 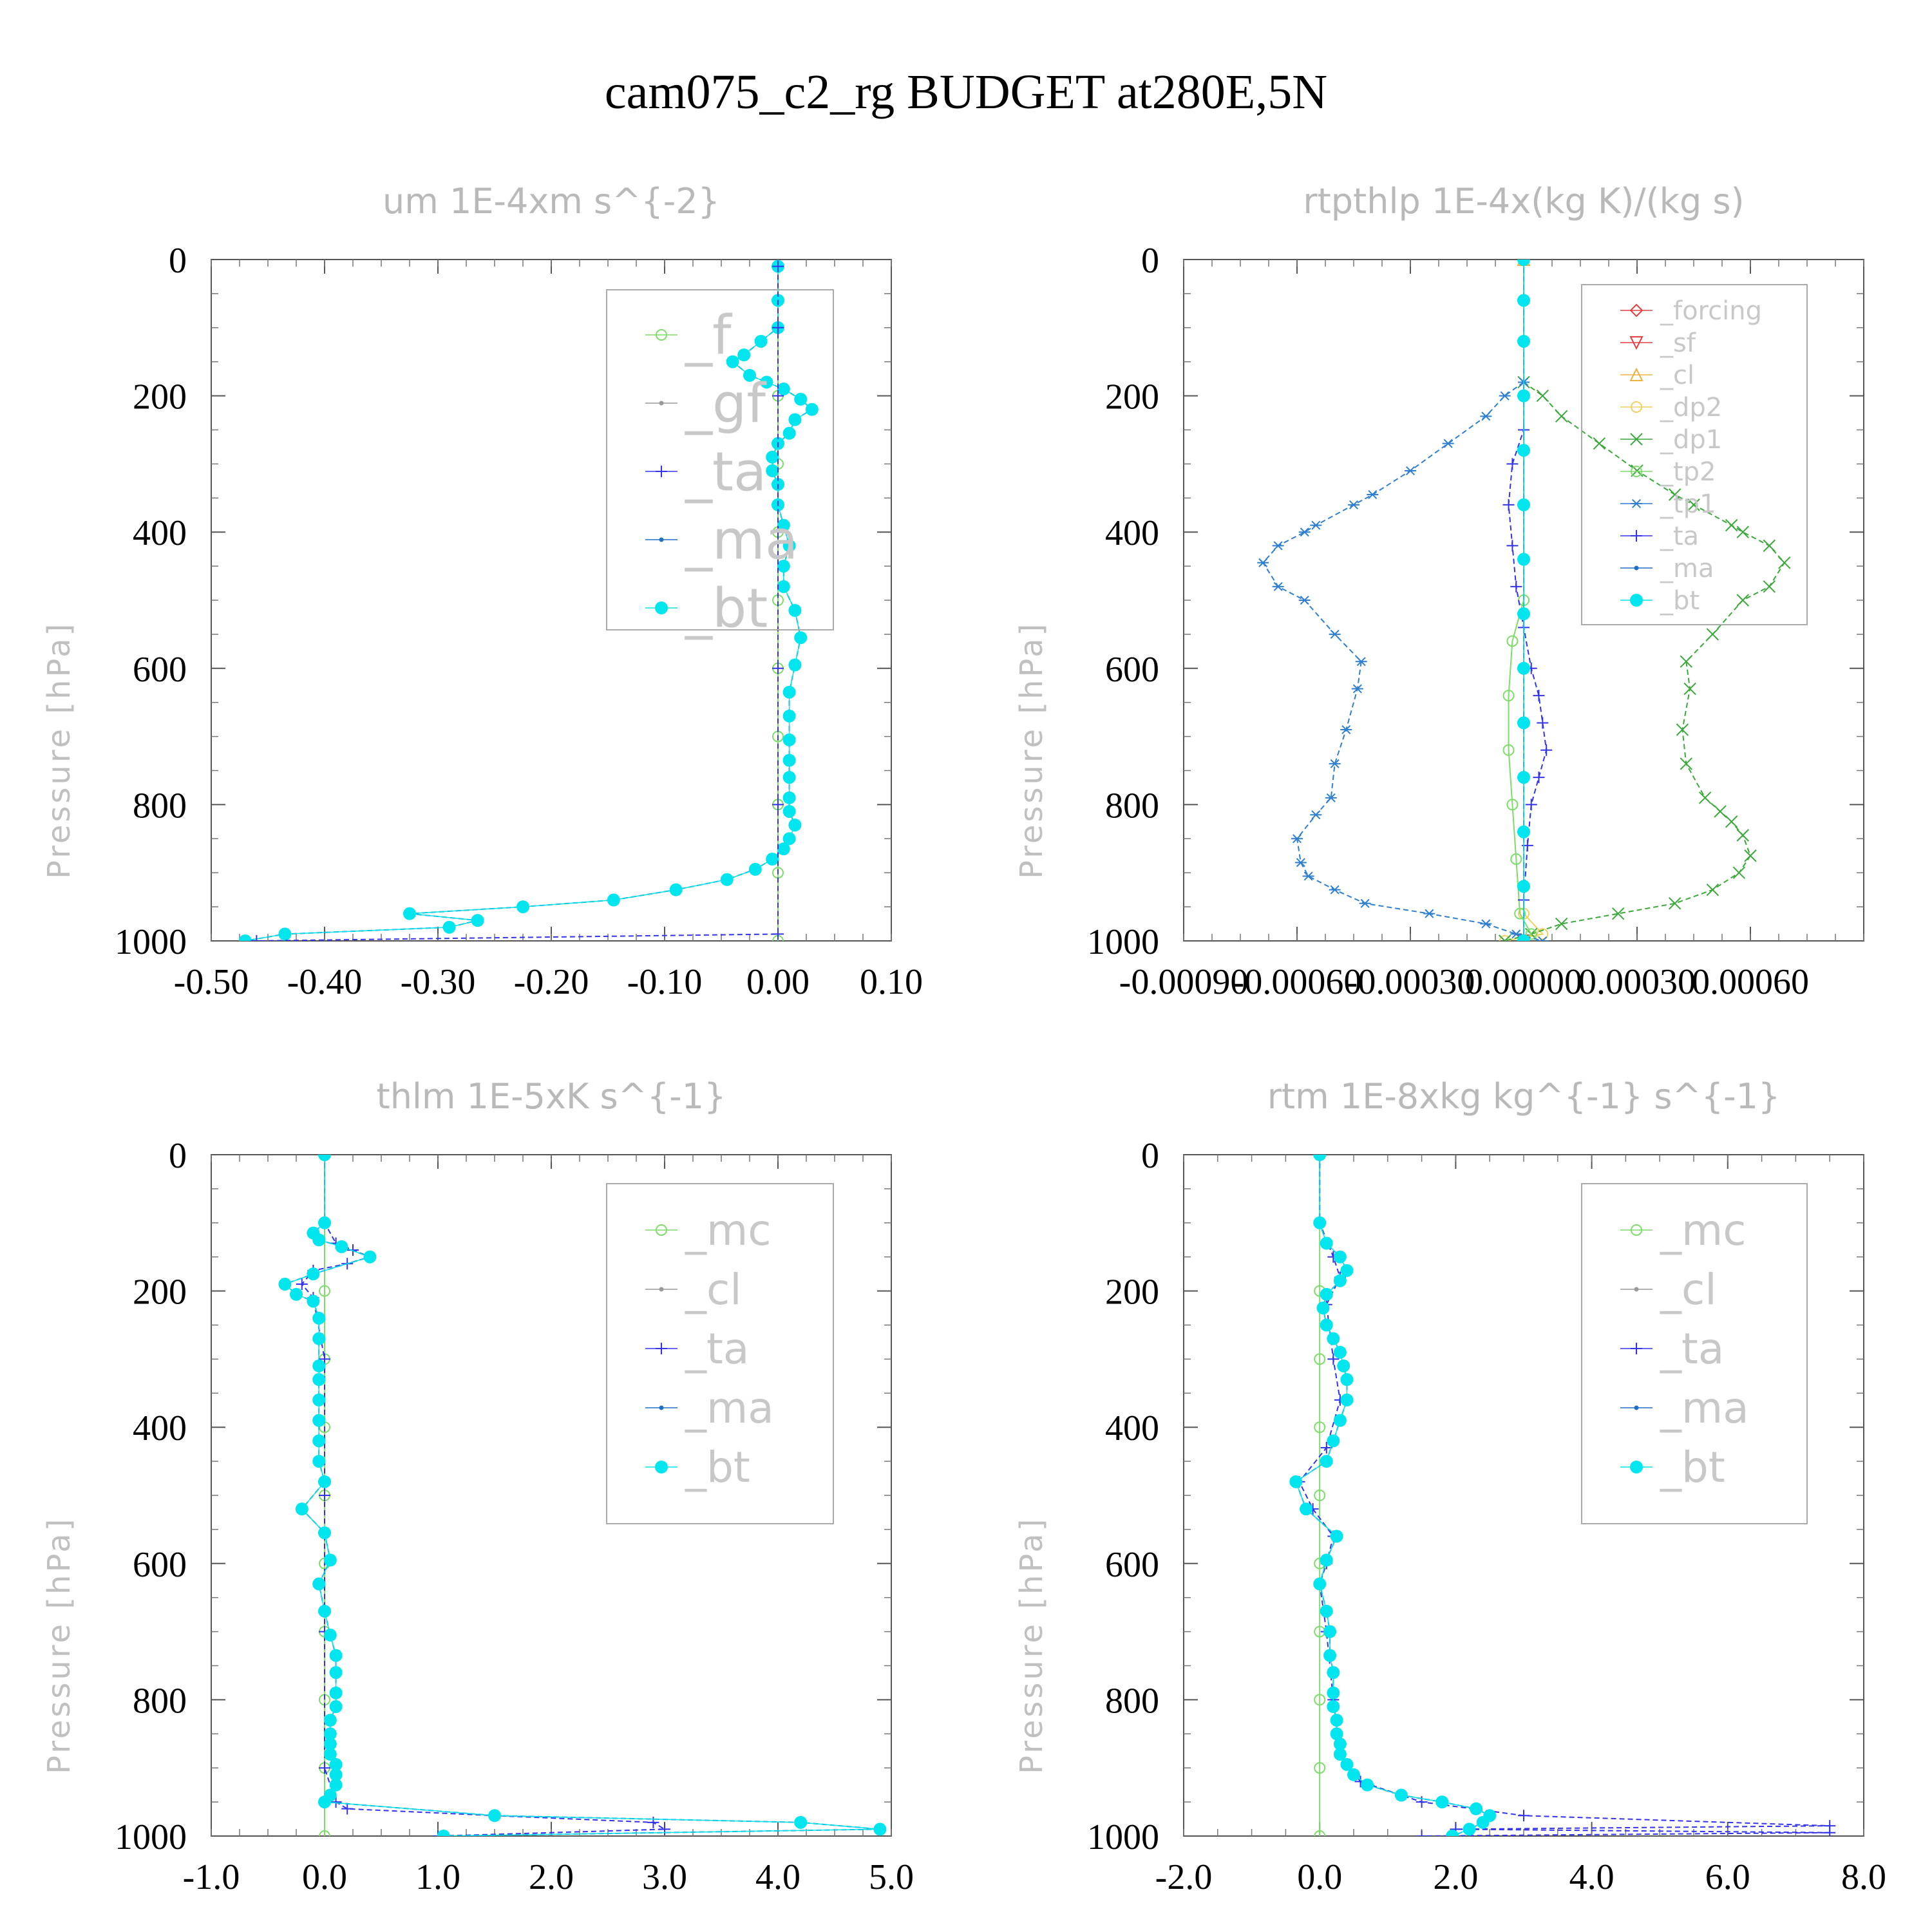 I want to click on x-axis: -0.50 -0.40 -0.30 -0.20 -0.10 0.00 0.10, so click(x=548, y=631).